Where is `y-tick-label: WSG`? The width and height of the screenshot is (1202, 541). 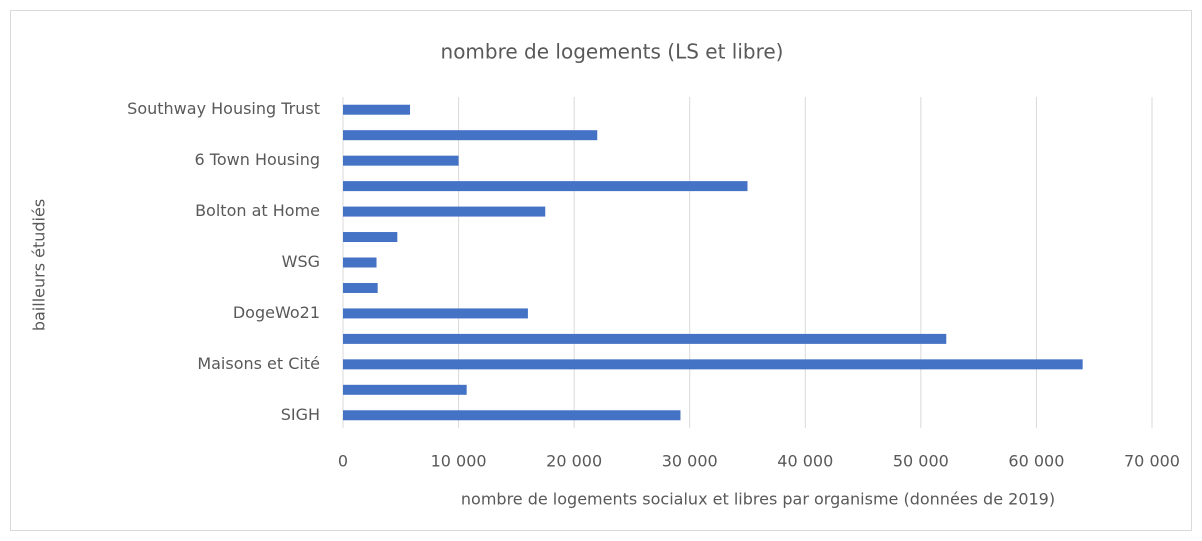 y-tick-label: WSG is located at coordinates (301, 261).